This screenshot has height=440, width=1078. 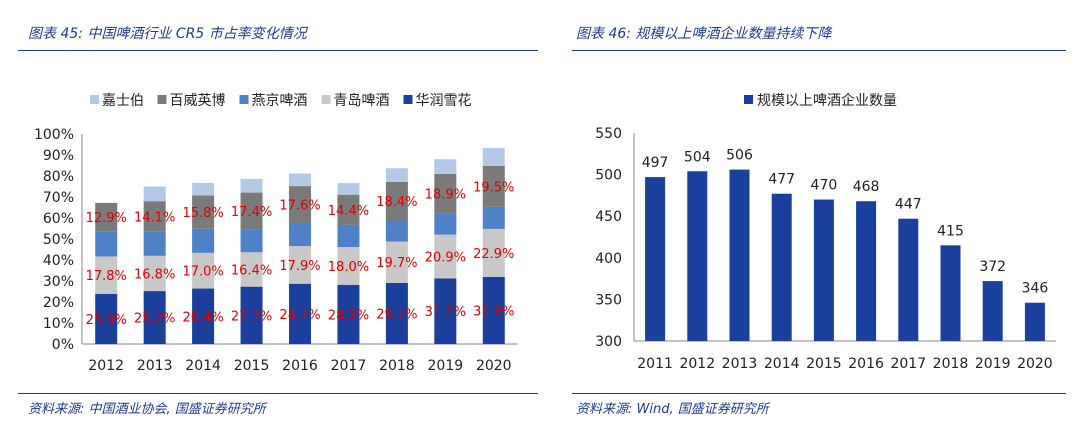 I want to click on legend-label: 燕京啤酒, so click(x=280, y=101).